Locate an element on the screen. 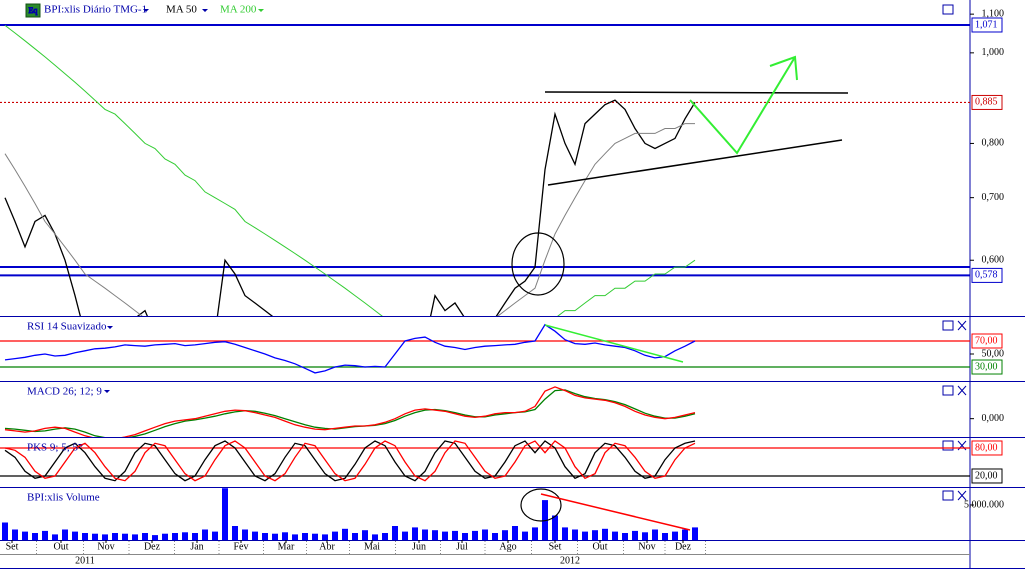  x-tick-label: Mai is located at coordinates (372, 546).